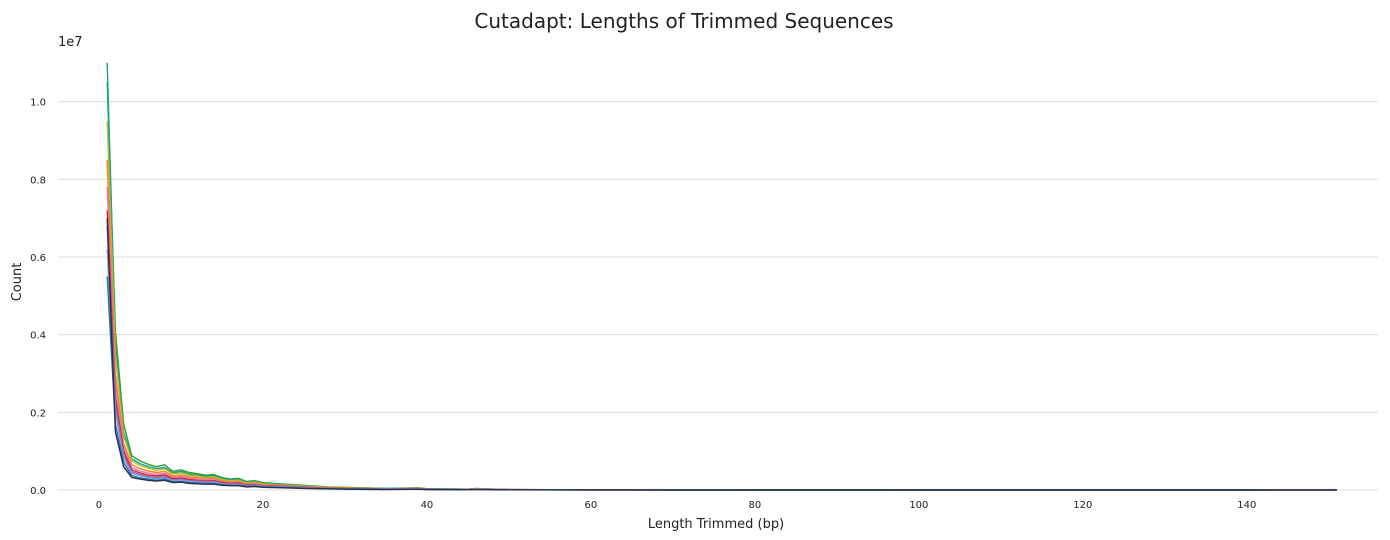  Describe the element at coordinates (716, 524) in the screenshot. I see `x-axis-label: Length Trimmed (bp)` at that location.